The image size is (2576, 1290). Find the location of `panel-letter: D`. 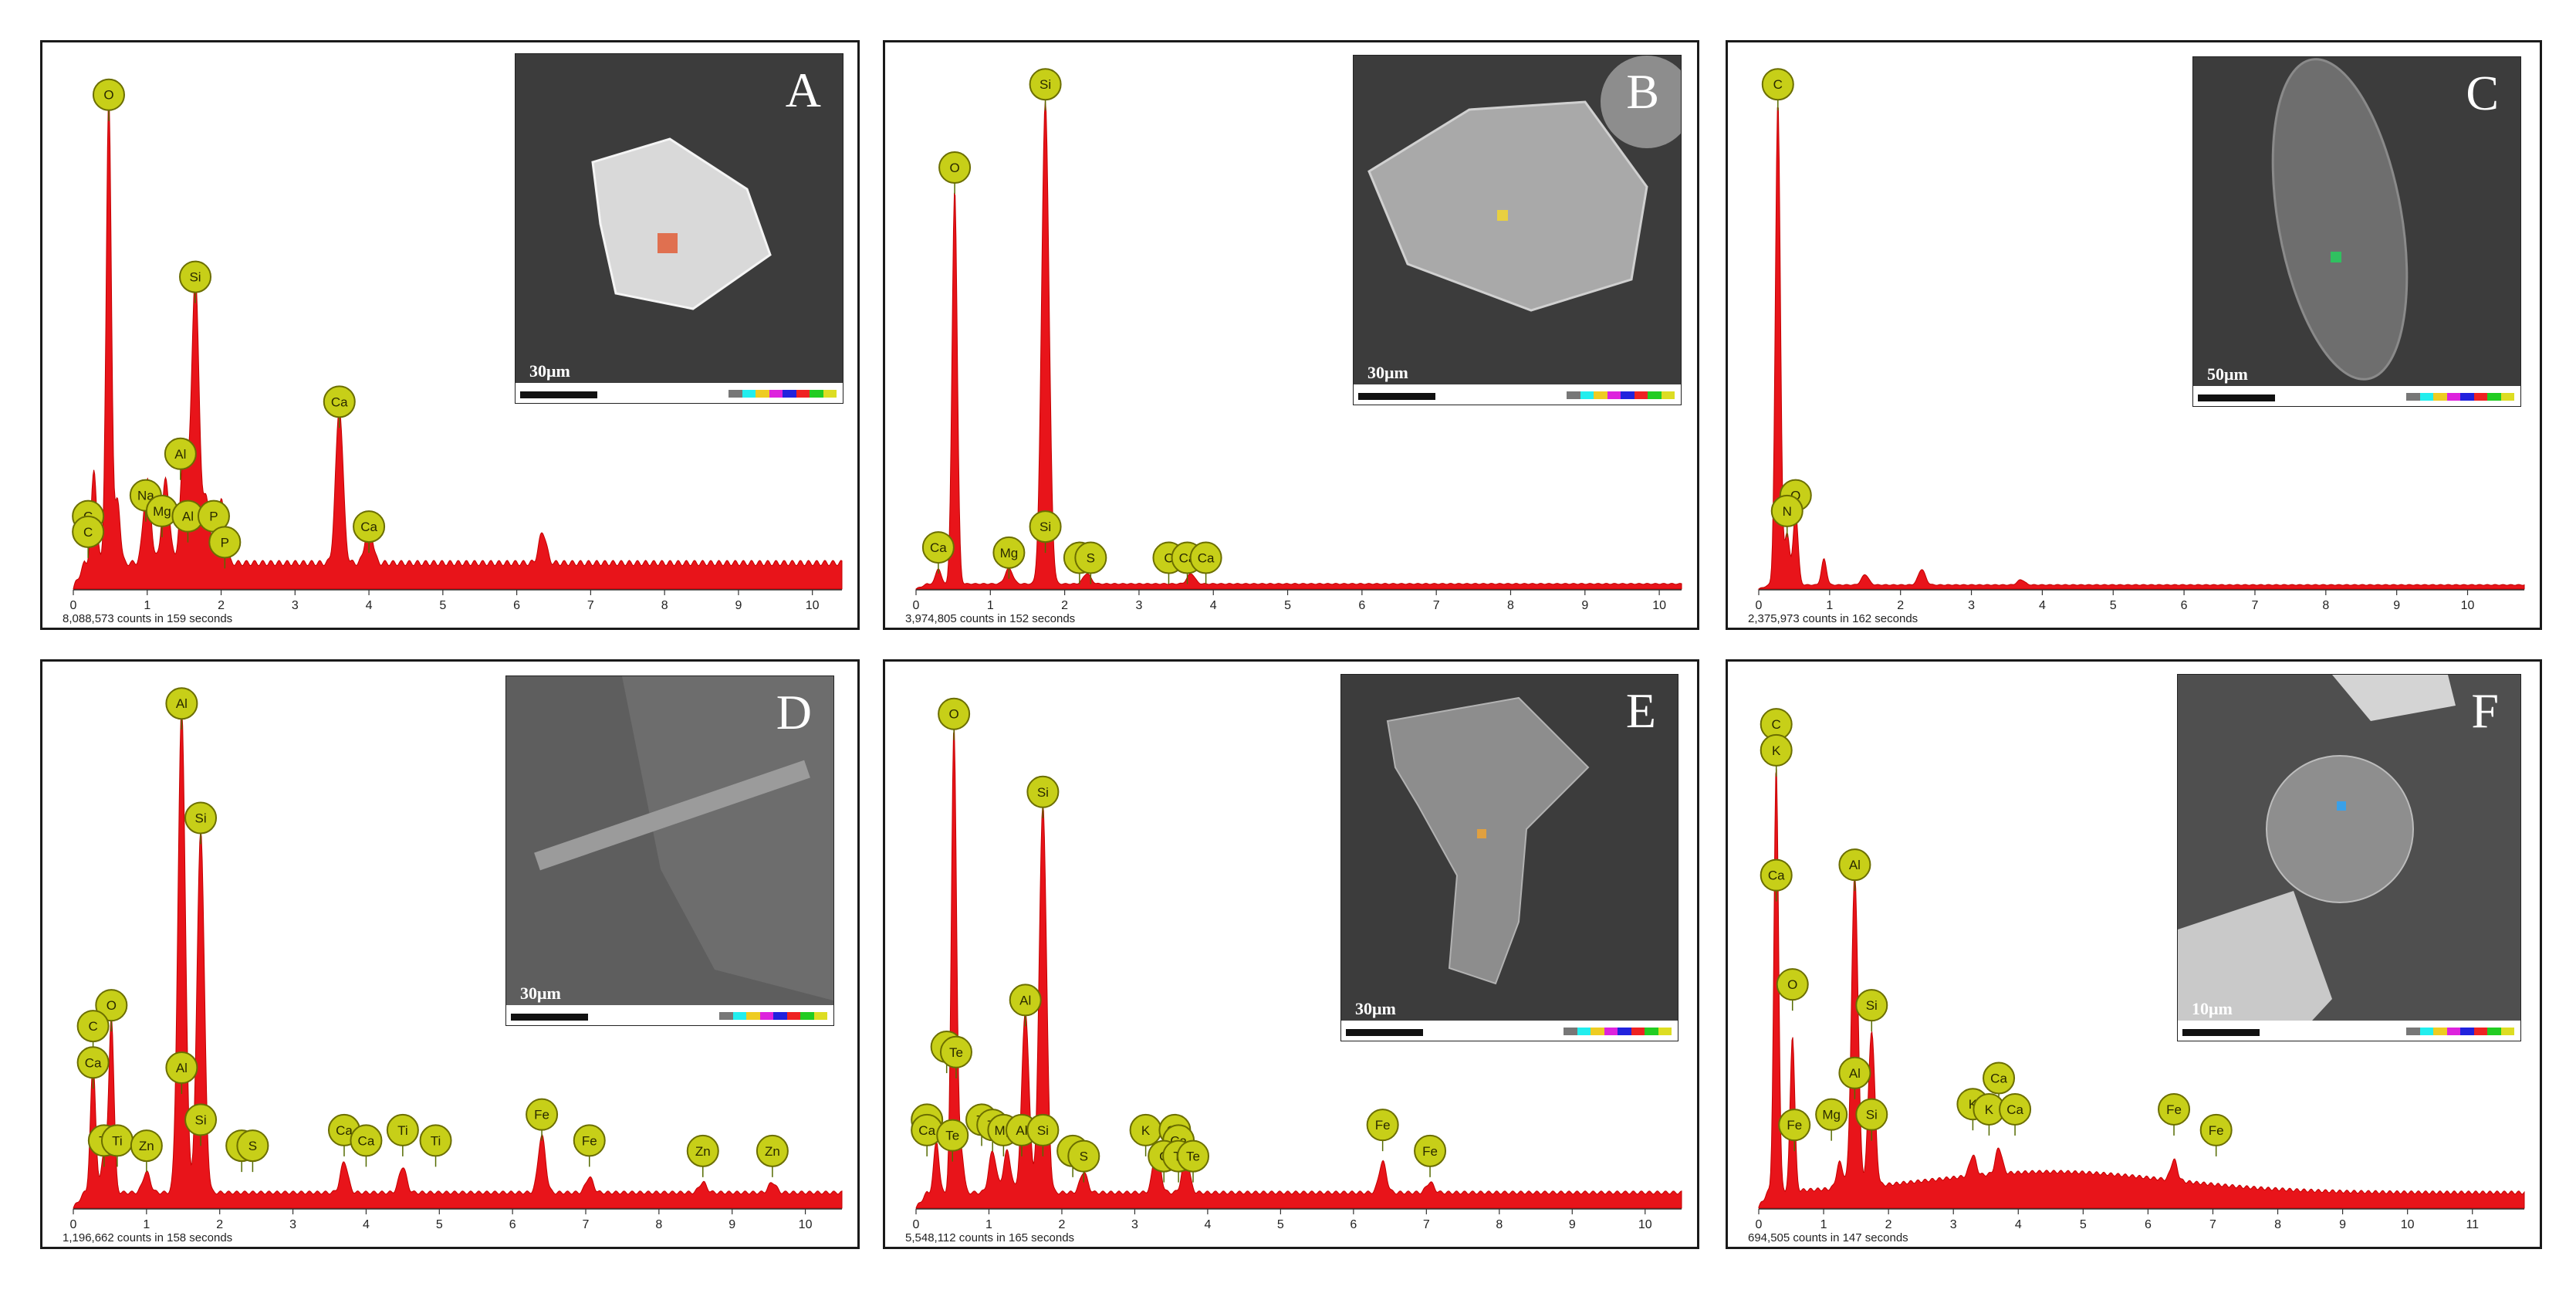

panel-letter: D is located at coordinates (794, 712).